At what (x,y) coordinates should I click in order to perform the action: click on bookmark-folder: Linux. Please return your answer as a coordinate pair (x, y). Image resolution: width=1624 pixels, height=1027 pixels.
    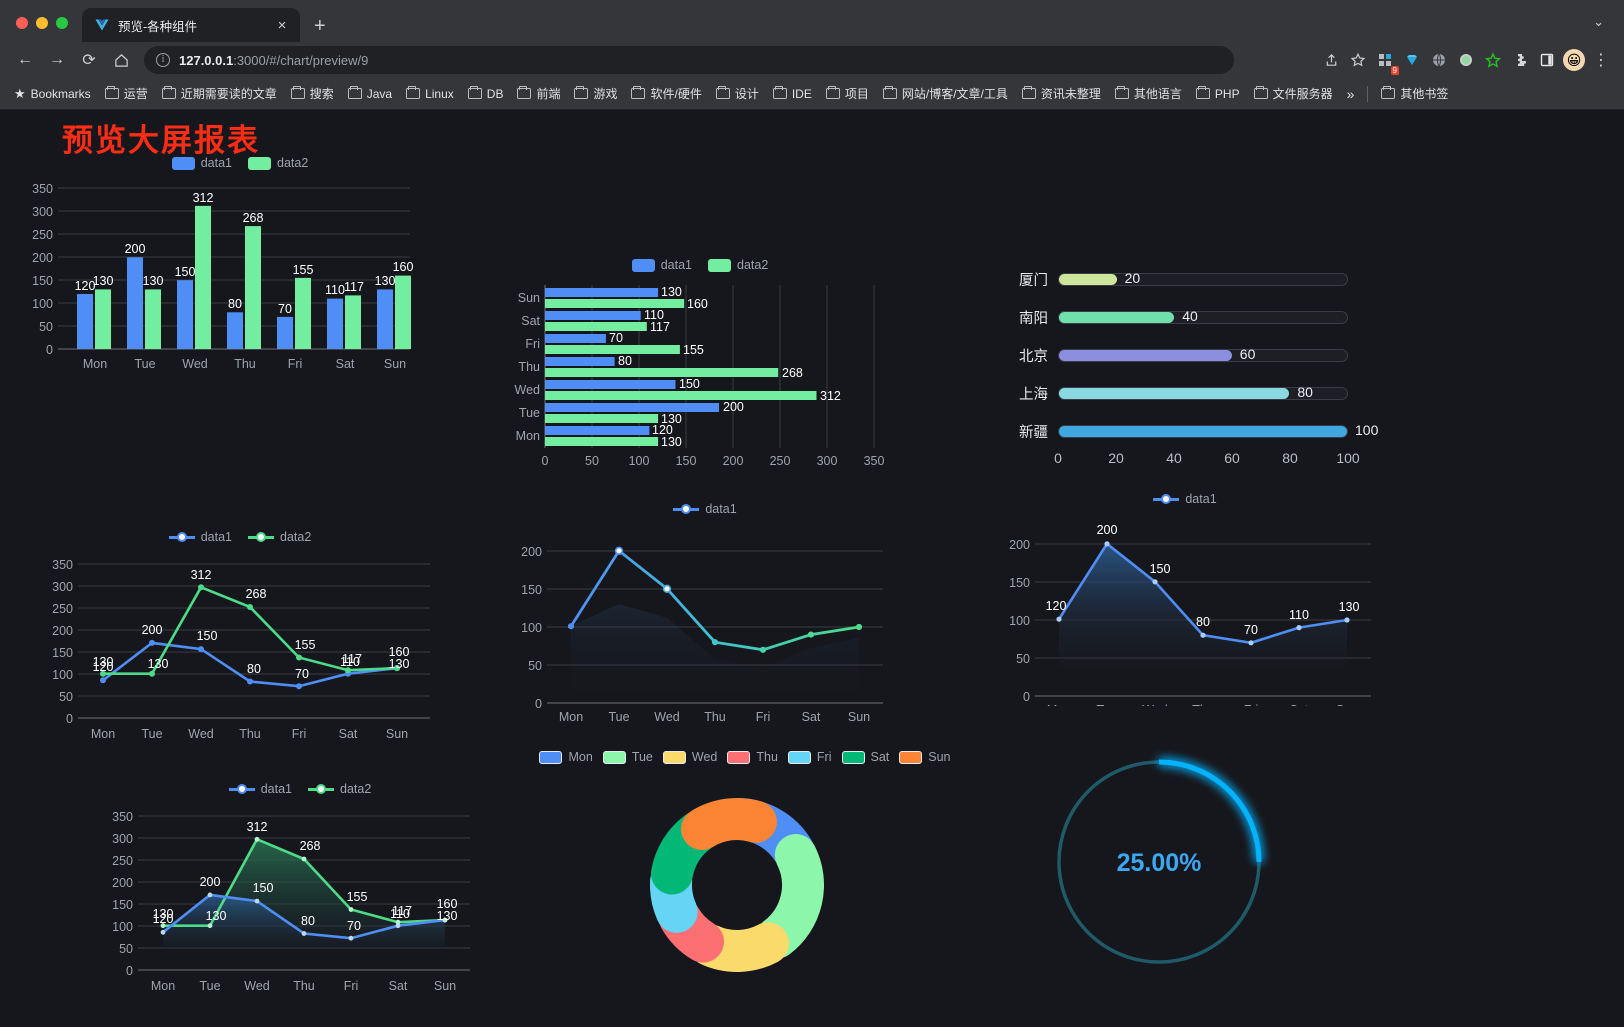
    Looking at the image, I should click on (430, 94).